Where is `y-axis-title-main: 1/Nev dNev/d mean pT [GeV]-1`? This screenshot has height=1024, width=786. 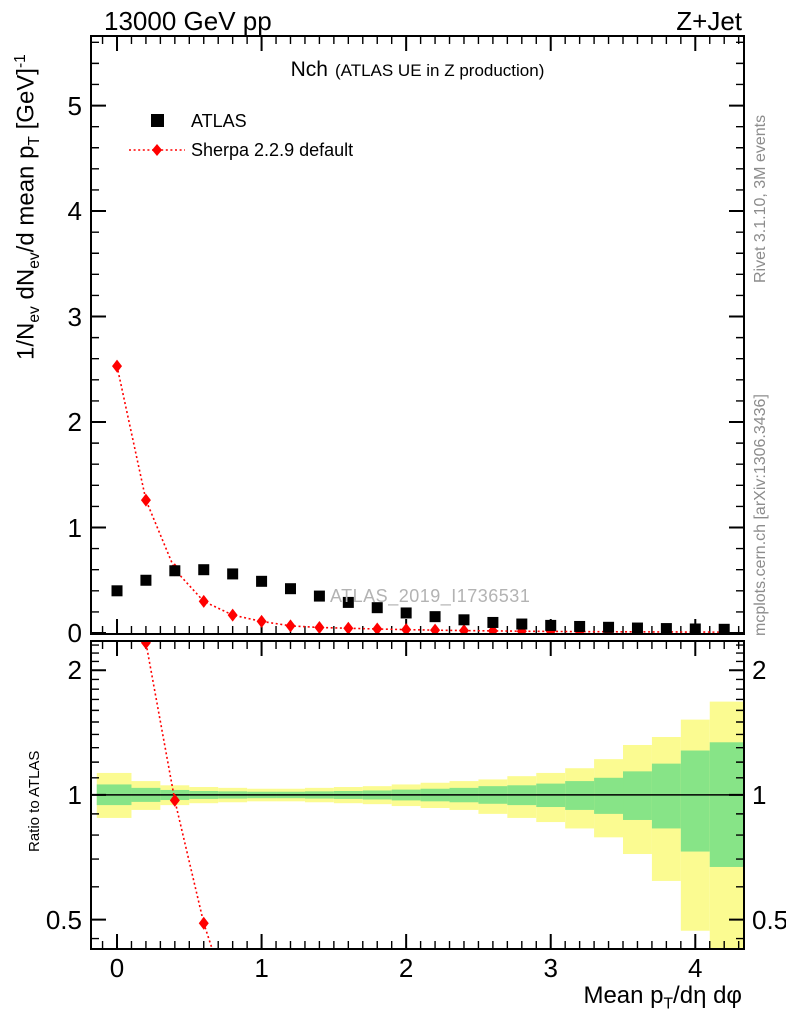
y-axis-title-main: 1/Nev dNev/d mean pT [GeV]-1 is located at coordinates (28, 207).